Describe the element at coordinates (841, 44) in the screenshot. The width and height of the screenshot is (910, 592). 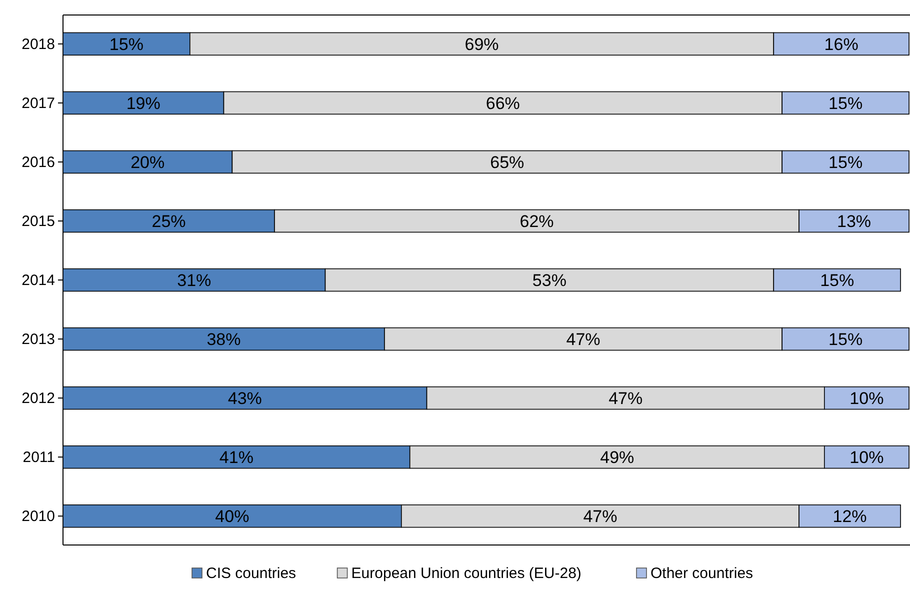
I see `data-label: 16%` at that location.